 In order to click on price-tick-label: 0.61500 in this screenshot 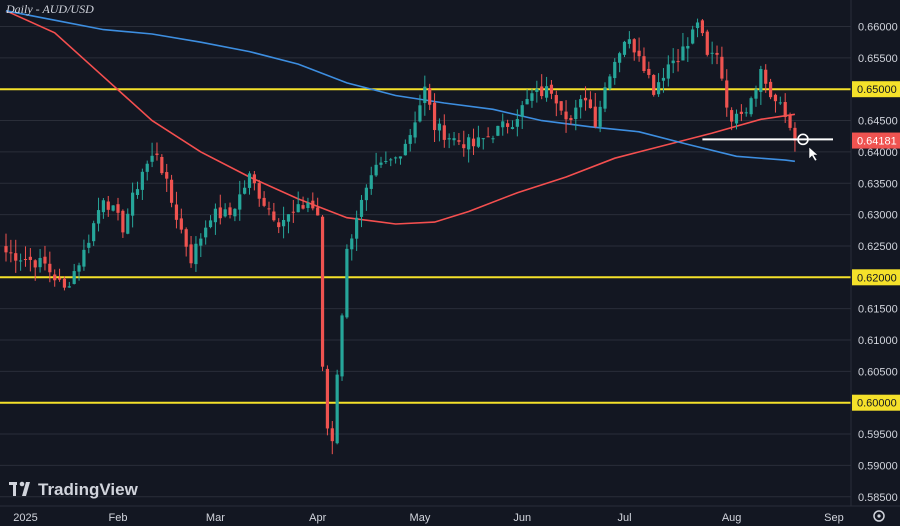, I will do `click(878, 310)`.